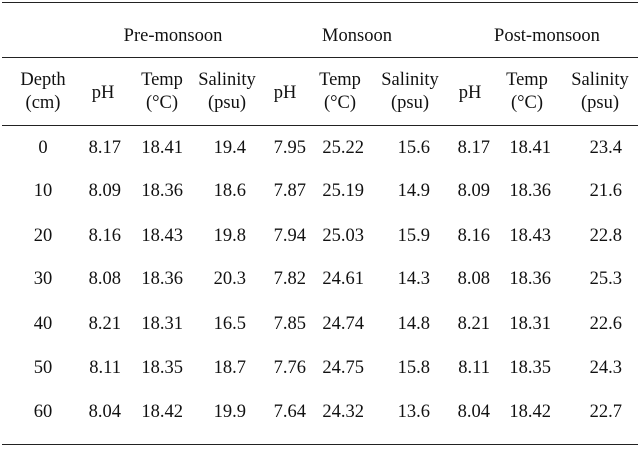  What do you see at coordinates (343, 368) in the screenshot?
I see `cell-temp-monsoon: 24.75` at bounding box center [343, 368].